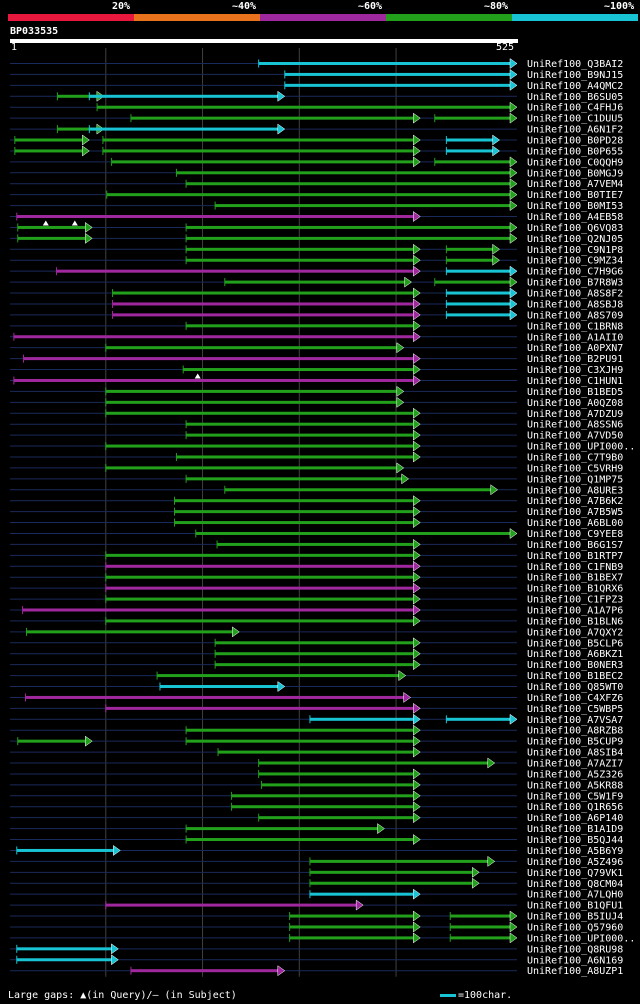  Describe the element at coordinates (575, 578) in the screenshot. I see `hit-label: UniRef100_B1BEX7` at that location.